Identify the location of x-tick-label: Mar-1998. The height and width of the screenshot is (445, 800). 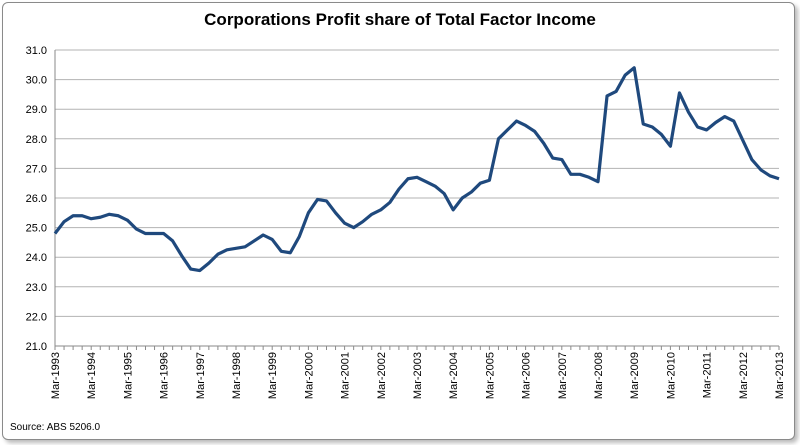
(237, 375).